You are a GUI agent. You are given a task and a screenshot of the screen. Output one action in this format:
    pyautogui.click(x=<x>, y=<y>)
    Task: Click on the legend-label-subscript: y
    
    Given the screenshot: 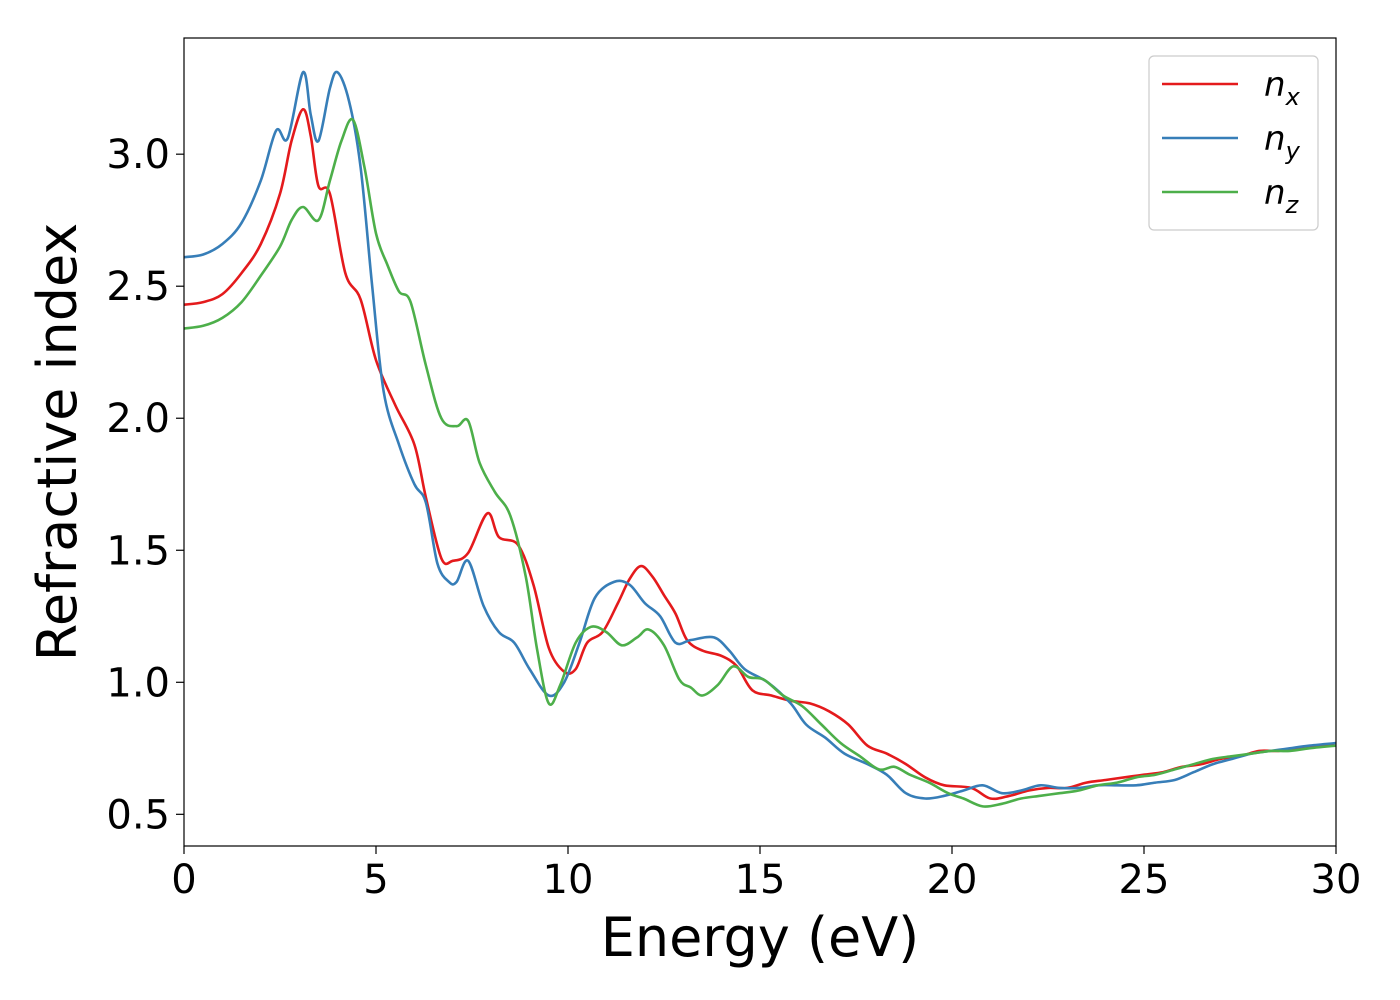 What is the action you would take?
    pyautogui.click(x=1293, y=151)
    